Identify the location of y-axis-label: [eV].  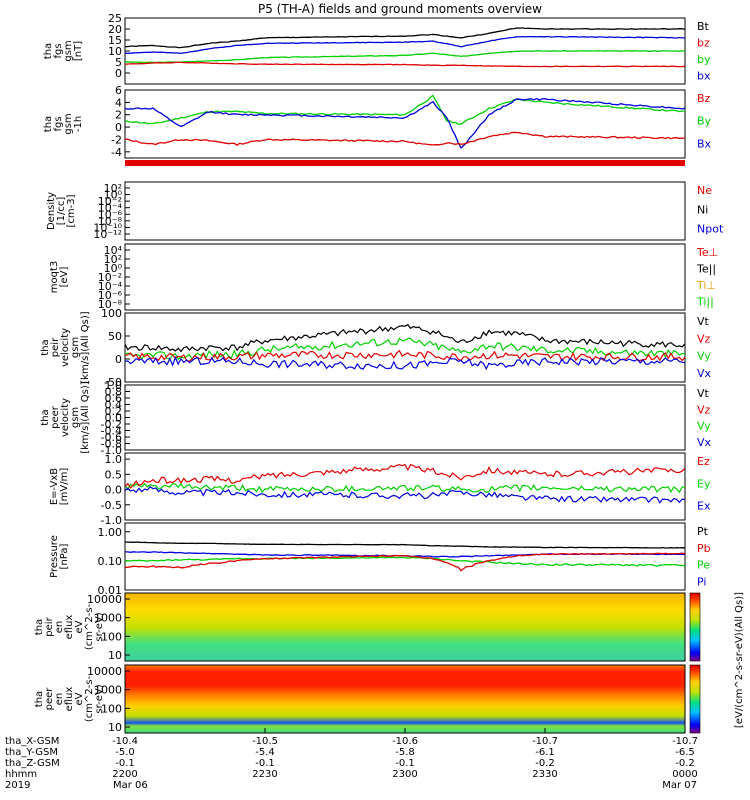
(64, 277).